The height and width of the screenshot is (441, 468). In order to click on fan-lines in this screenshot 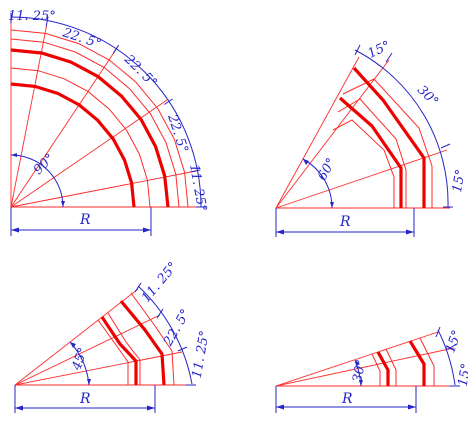, I will do `click(102, 337)`.